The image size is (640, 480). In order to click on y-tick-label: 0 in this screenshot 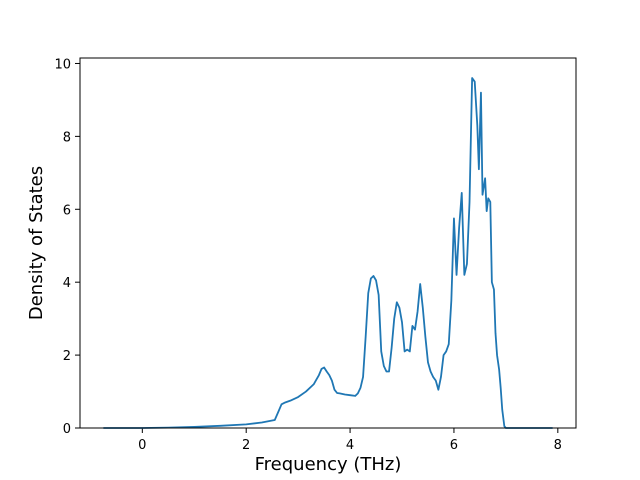, I will do `click(67, 429)`.